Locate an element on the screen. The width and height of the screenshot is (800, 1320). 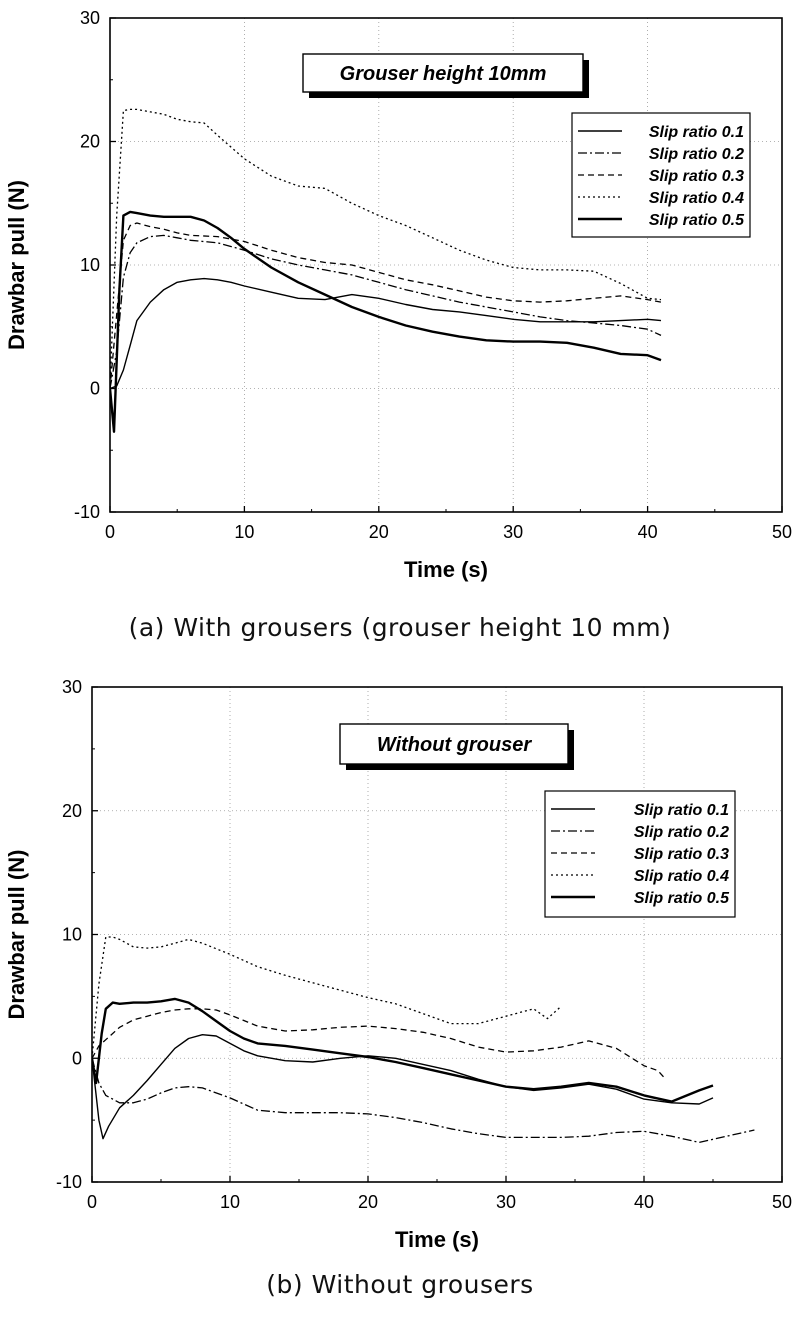
chart-title-box: Grouser height 10mm is located at coordinates (445, 75).